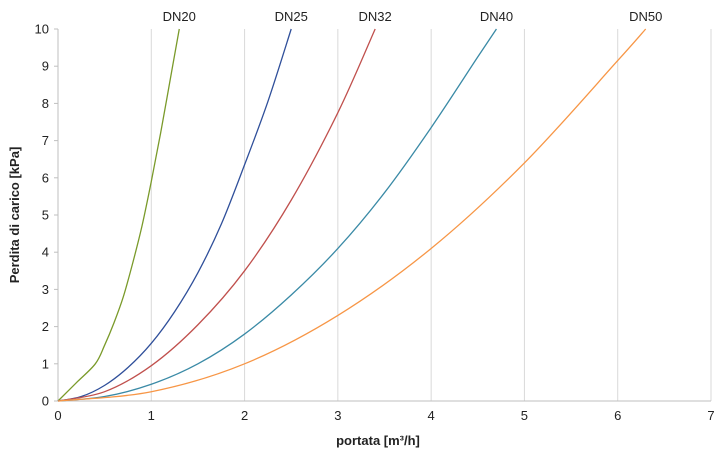 The image size is (717, 455). Describe the element at coordinates (337, 415) in the screenshot. I see `x-tick-label: 3` at that location.